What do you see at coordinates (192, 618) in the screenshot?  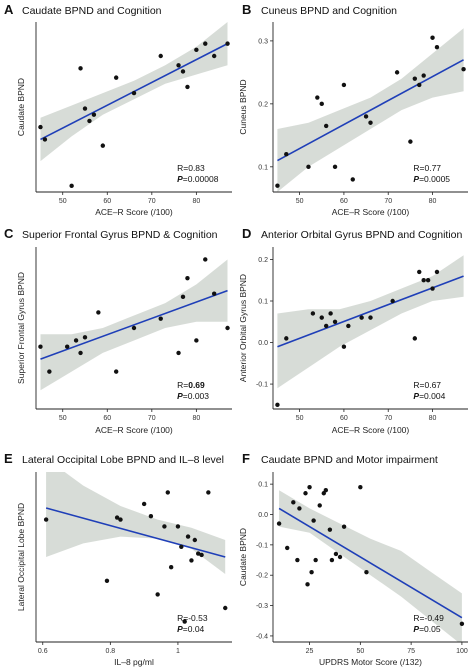 I see `r-value-label: R=-0.53` at bounding box center [192, 618].